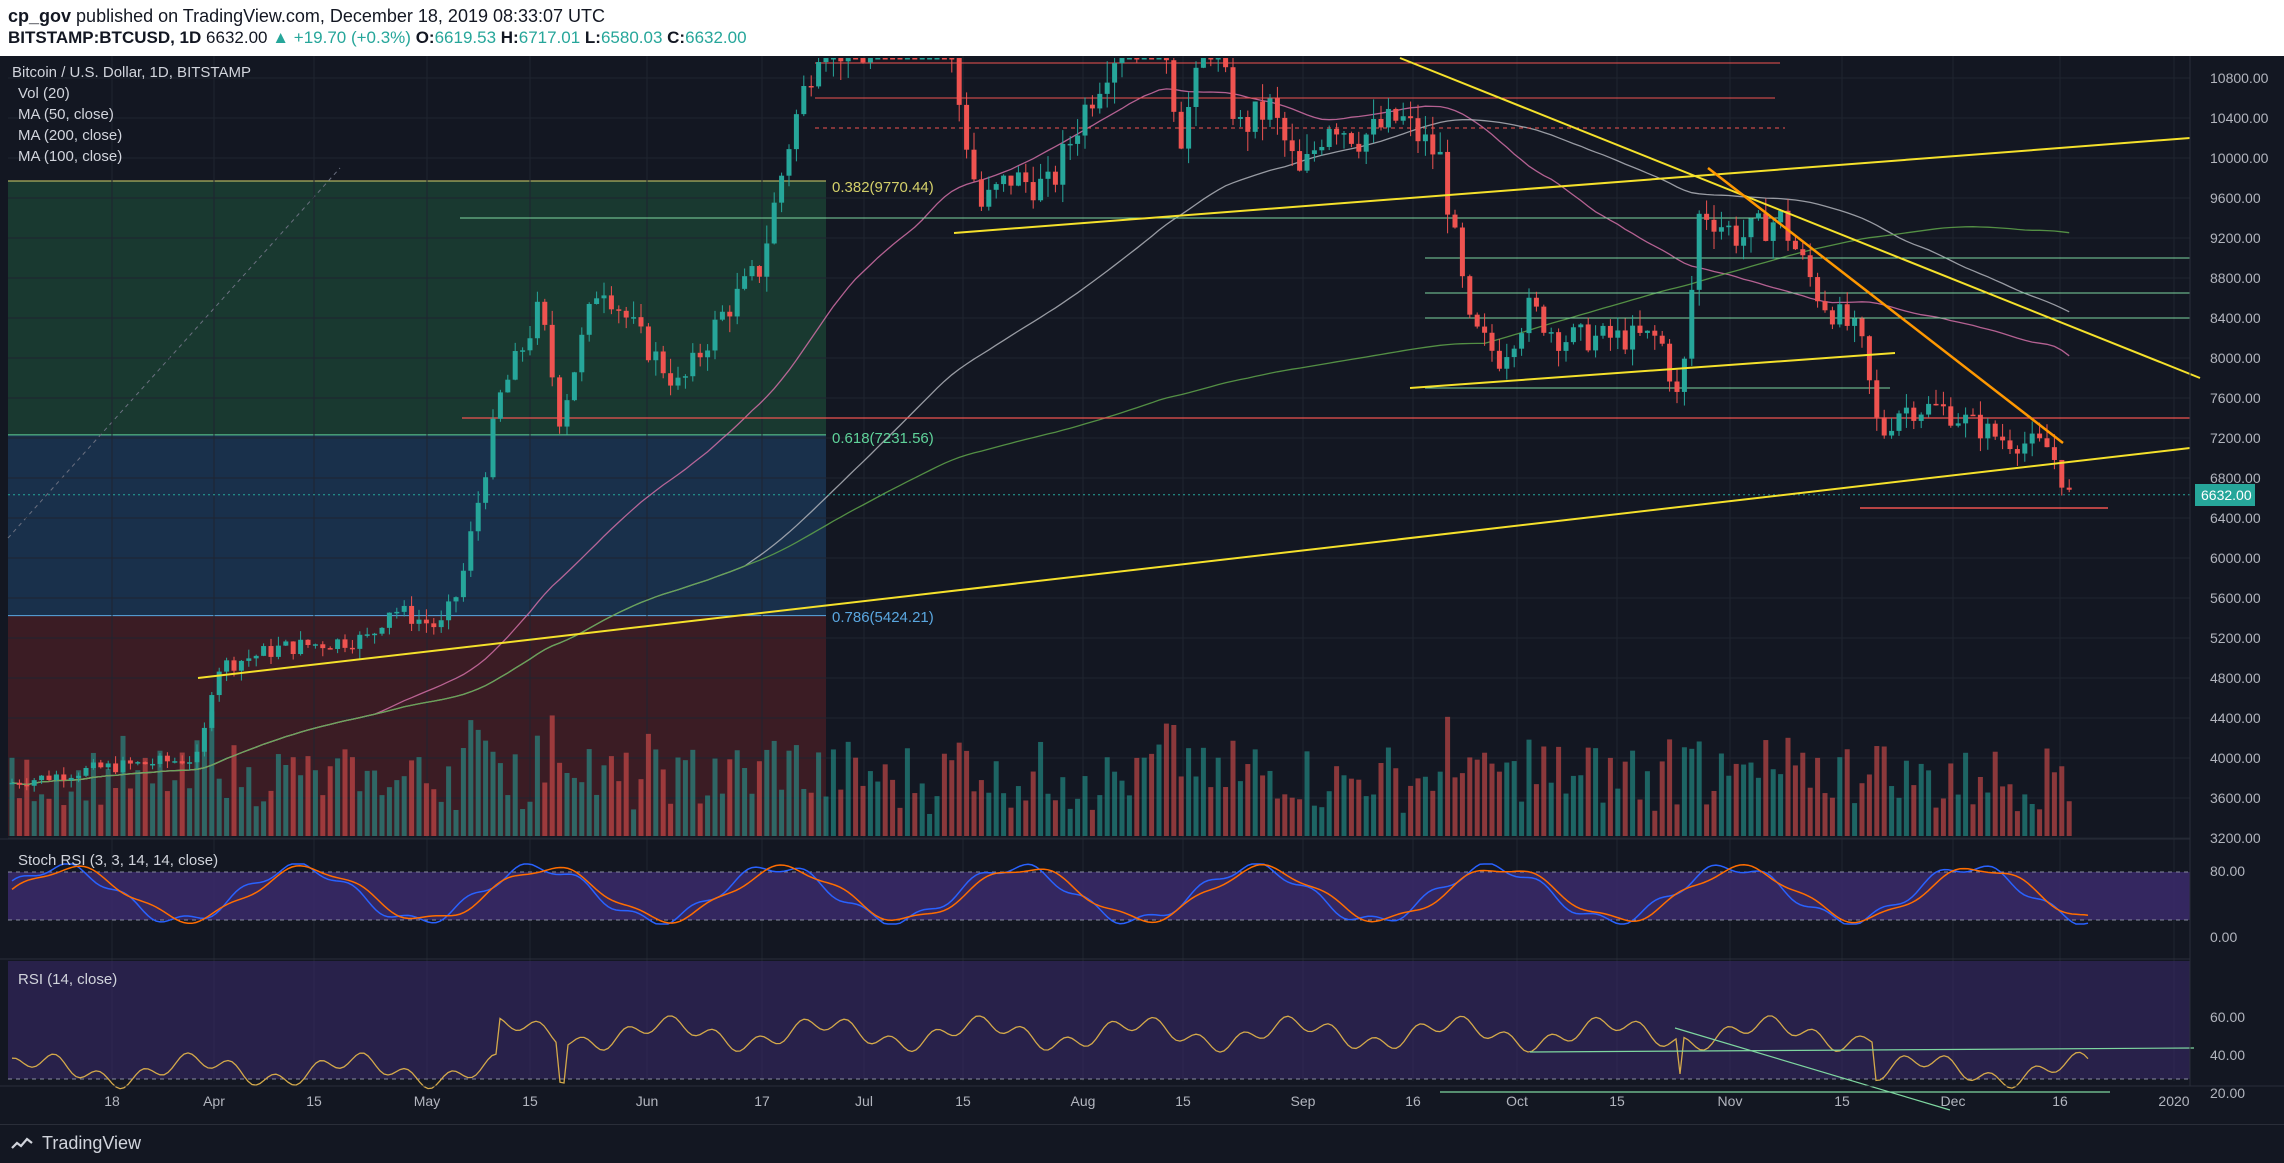 The width and height of the screenshot is (2284, 1163). I want to click on tradingview-logo: TradingView, so click(75, 1143).